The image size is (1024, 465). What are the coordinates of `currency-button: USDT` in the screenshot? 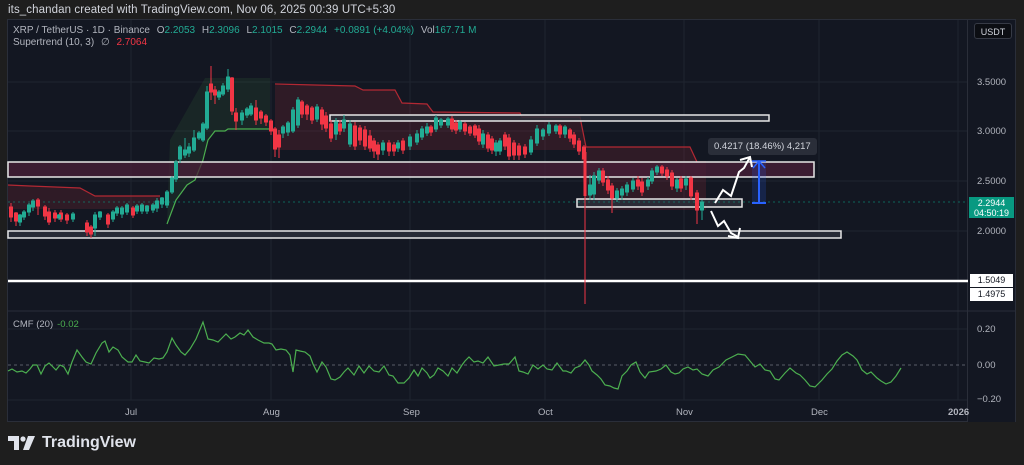 It's located at (993, 31).